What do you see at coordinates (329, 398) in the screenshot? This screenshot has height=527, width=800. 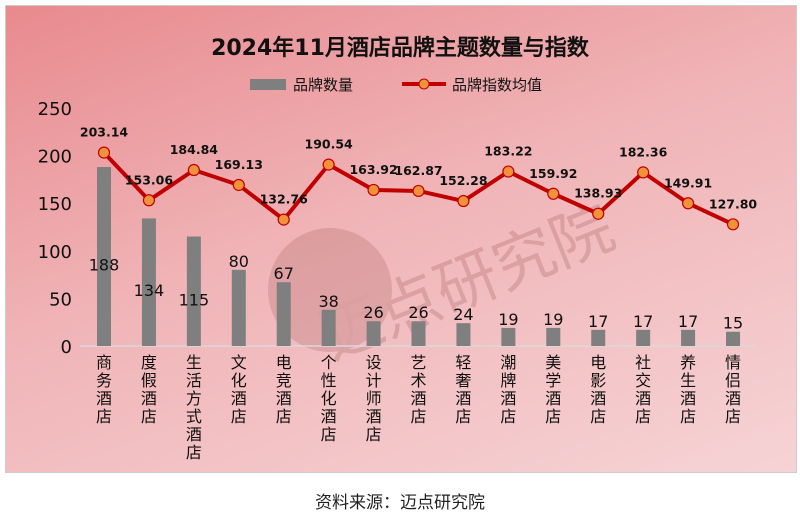 I see `x-label-char: 化` at bounding box center [329, 398].